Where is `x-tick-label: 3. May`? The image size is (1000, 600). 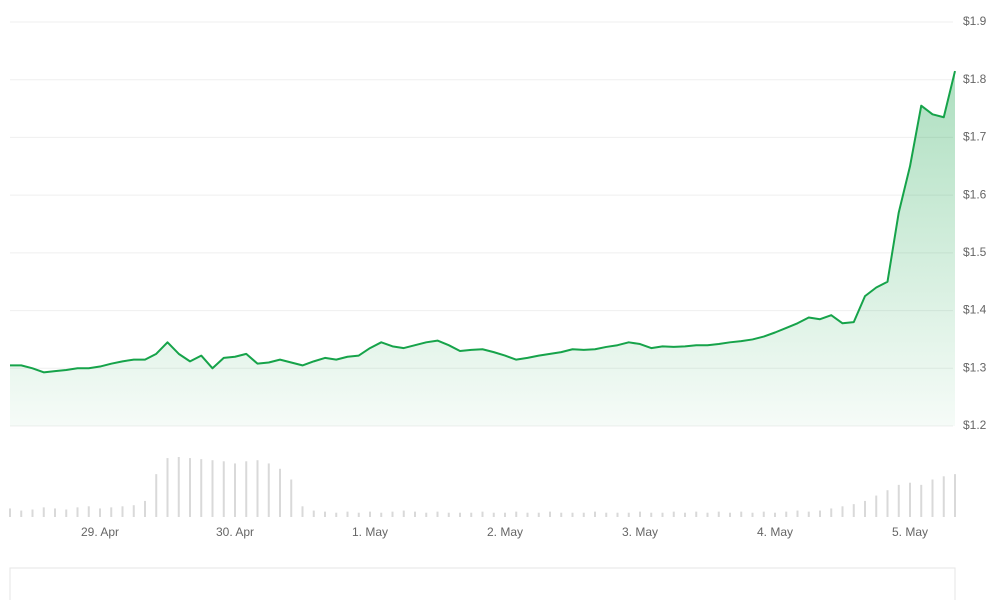 x-tick-label: 3. May is located at coordinates (640, 532).